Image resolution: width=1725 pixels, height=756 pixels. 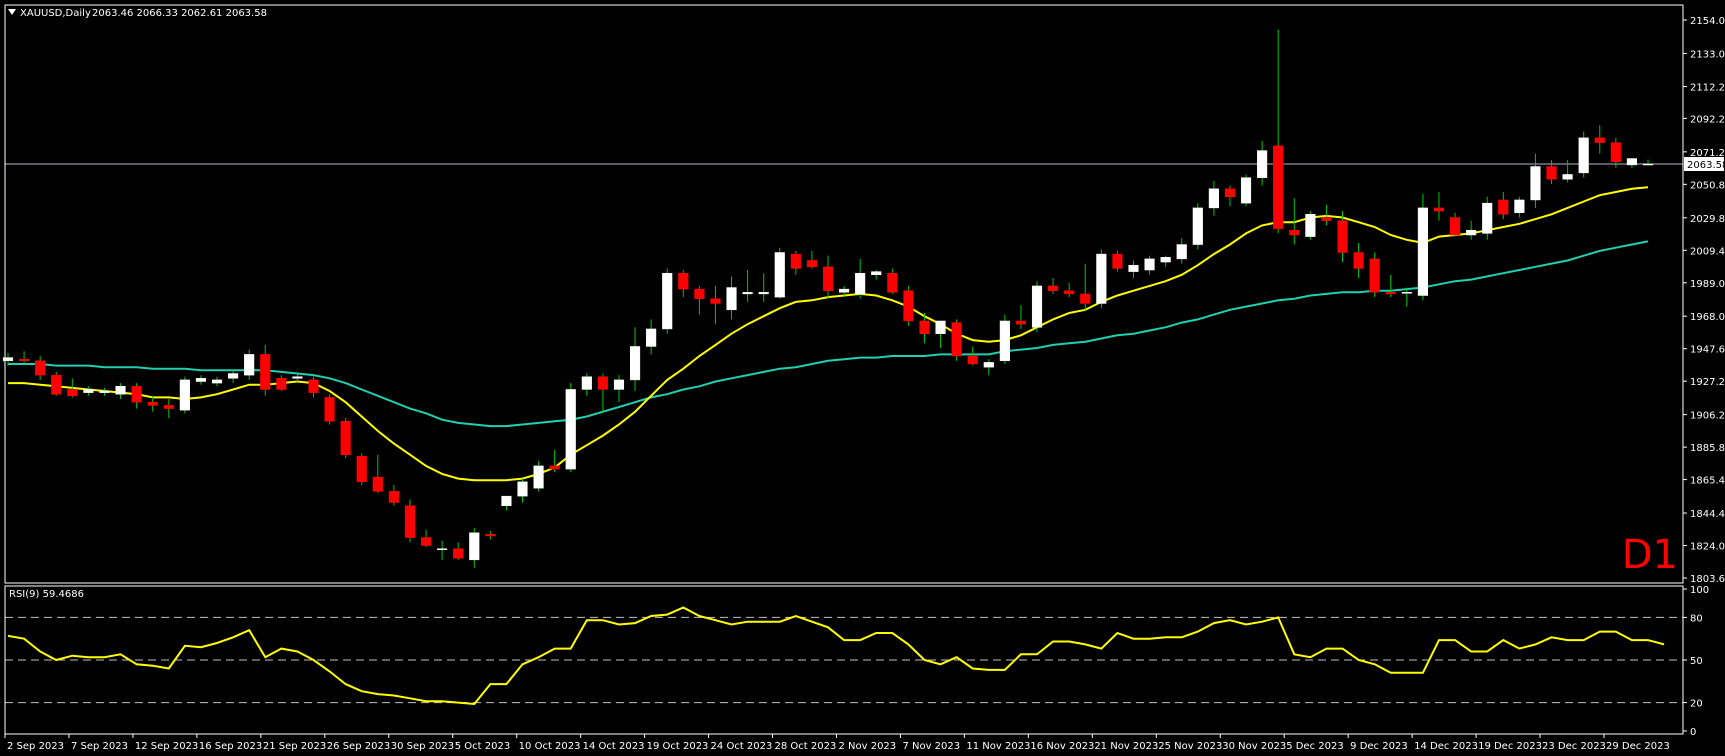 What do you see at coordinates (844, 656) in the screenshot?
I see `rsi-panel` at bounding box center [844, 656].